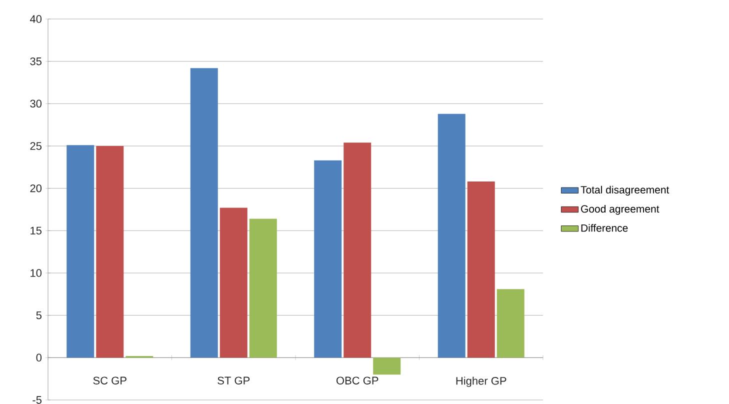 The image size is (729, 404). What do you see at coordinates (36, 230) in the screenshot?
I see `y-tick-label: 15` at bounding box center [36, 230].